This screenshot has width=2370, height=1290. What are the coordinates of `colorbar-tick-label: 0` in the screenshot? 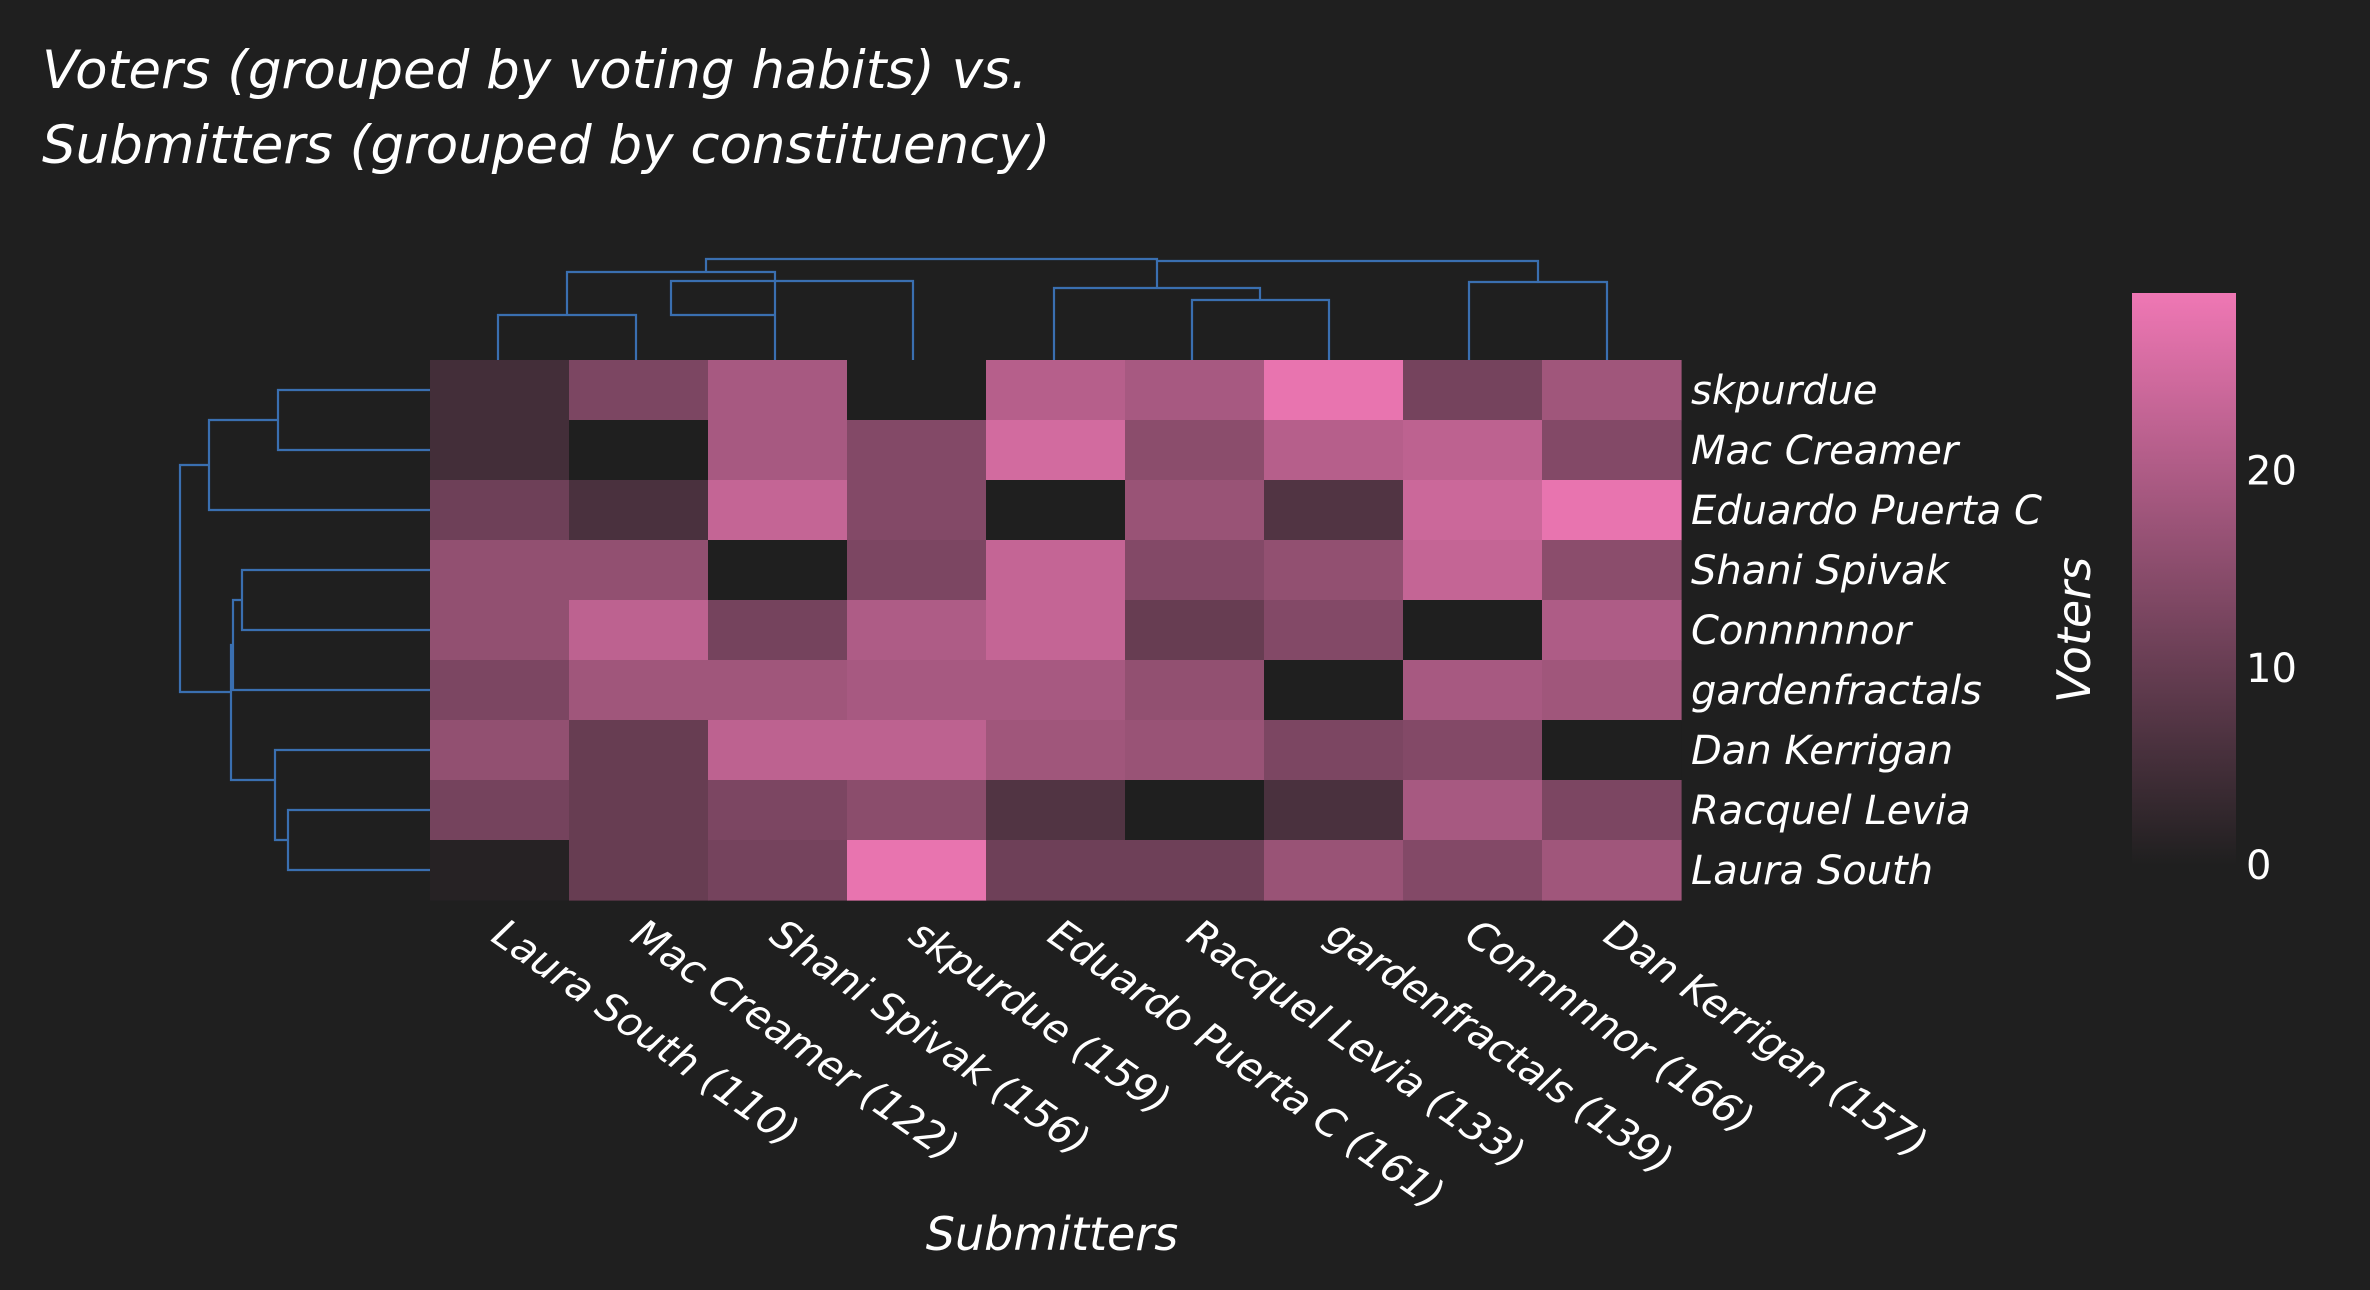 It's located at (2258, 866).